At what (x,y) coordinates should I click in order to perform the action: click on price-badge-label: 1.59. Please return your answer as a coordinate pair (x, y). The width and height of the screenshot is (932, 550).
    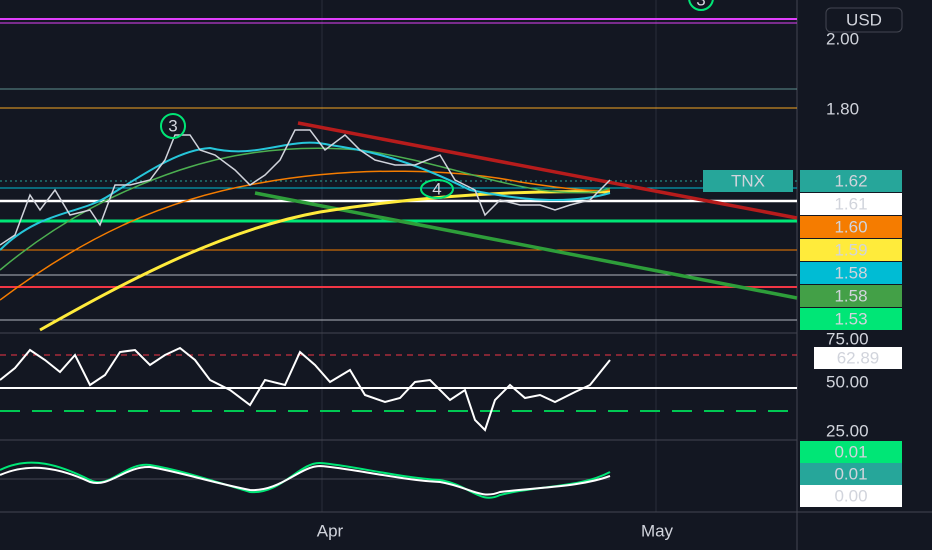
    Looking at the image, I should click on (850, 249).